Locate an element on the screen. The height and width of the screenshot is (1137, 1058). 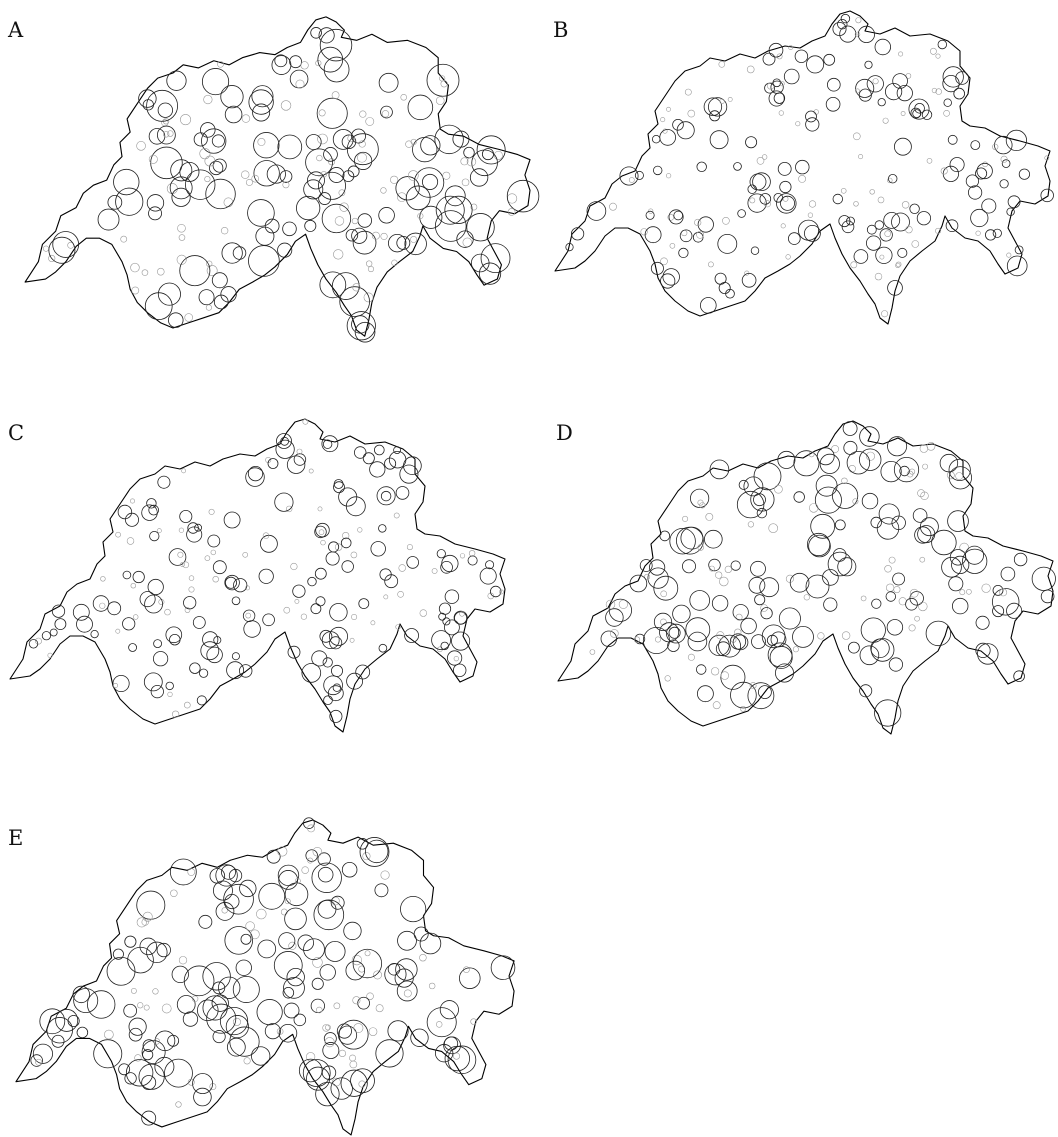
map-d is located at coordinates (806, 577).